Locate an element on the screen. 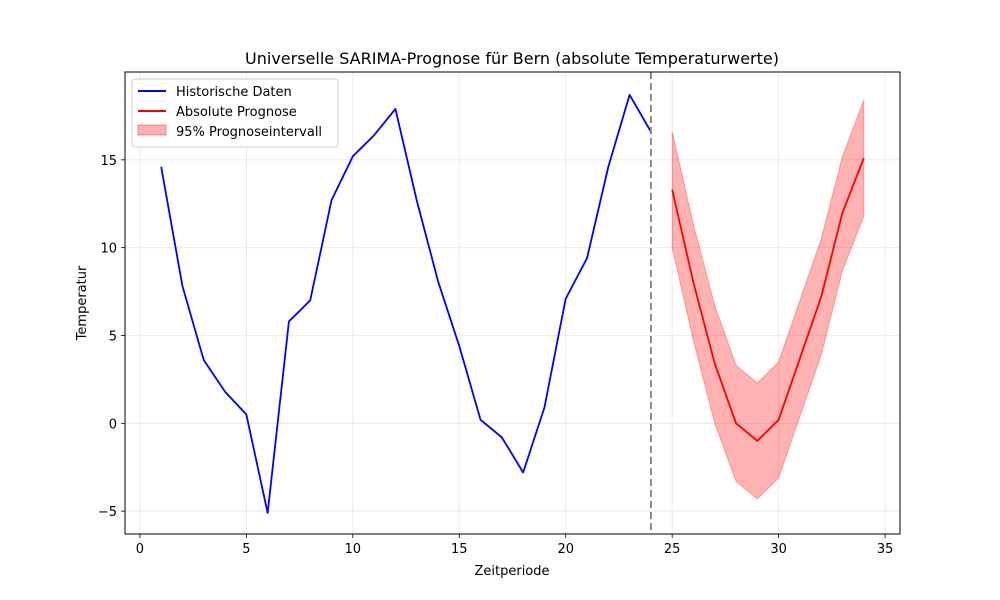  x-tick-label: 5 is located at coordinates (246, 549).